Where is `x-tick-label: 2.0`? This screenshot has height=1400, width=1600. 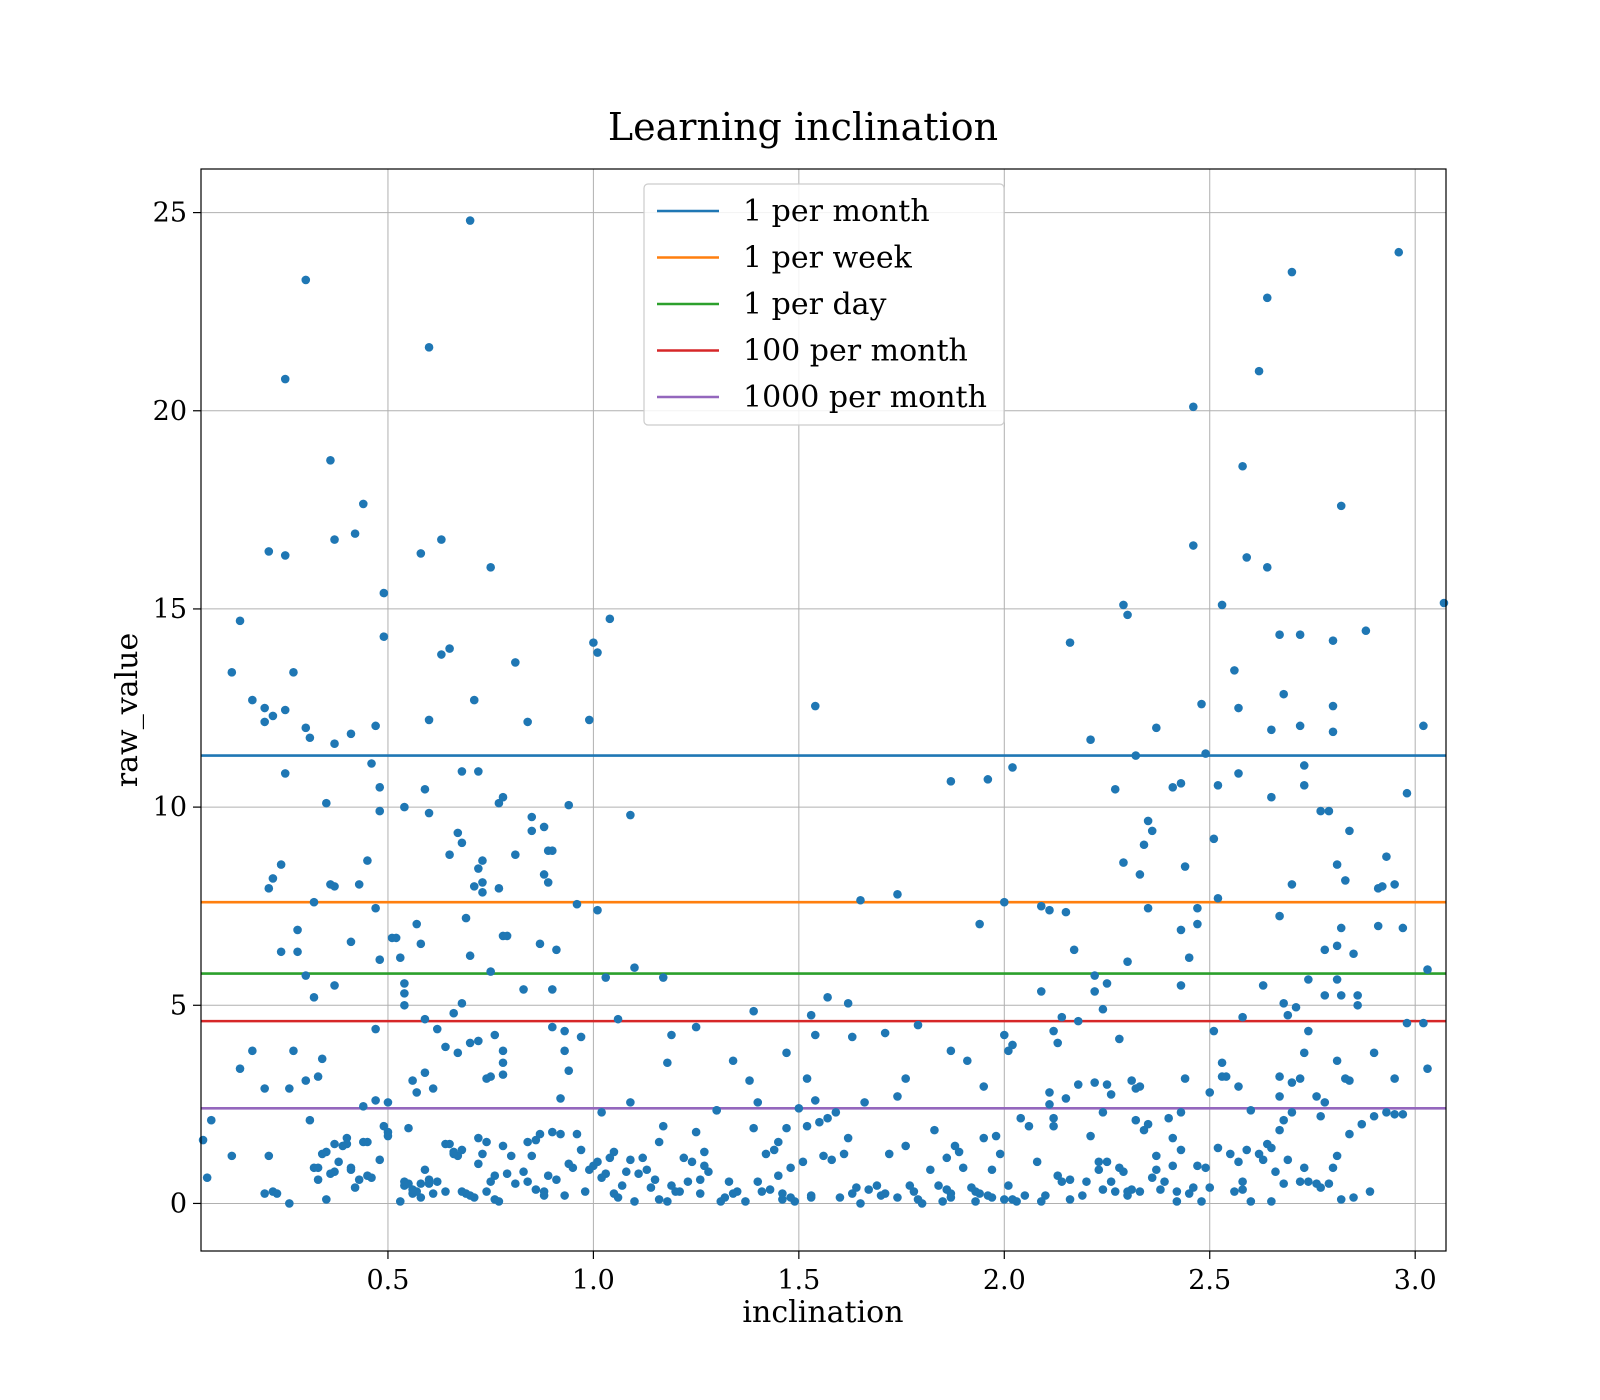
x-tick-label: 2.0 is located at coordinates (1004, 1280).